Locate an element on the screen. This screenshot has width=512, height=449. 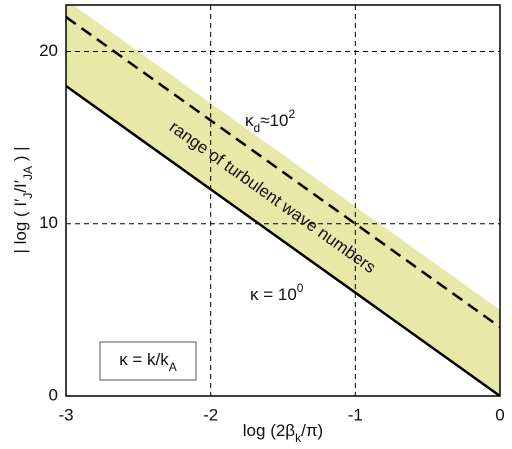
y-axis-label-part: /I′ is located at coordinates (20, 186).